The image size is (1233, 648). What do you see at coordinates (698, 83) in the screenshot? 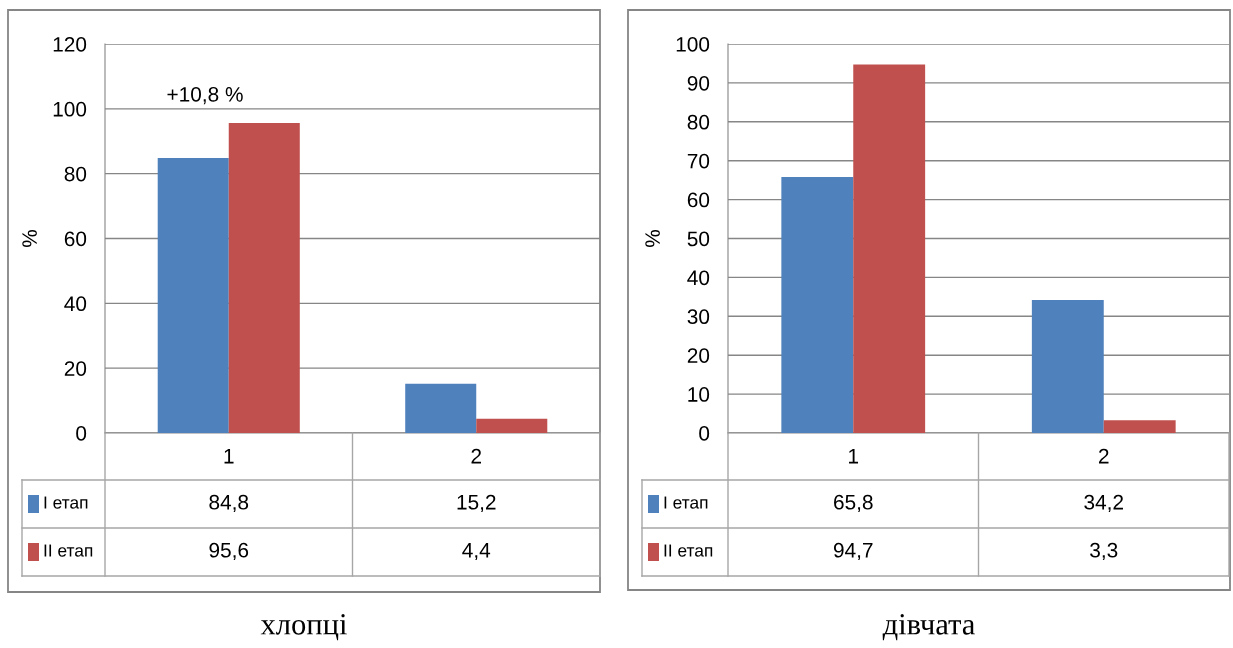
I see `y-tick-label: 90` at bounding box center [698, 83].